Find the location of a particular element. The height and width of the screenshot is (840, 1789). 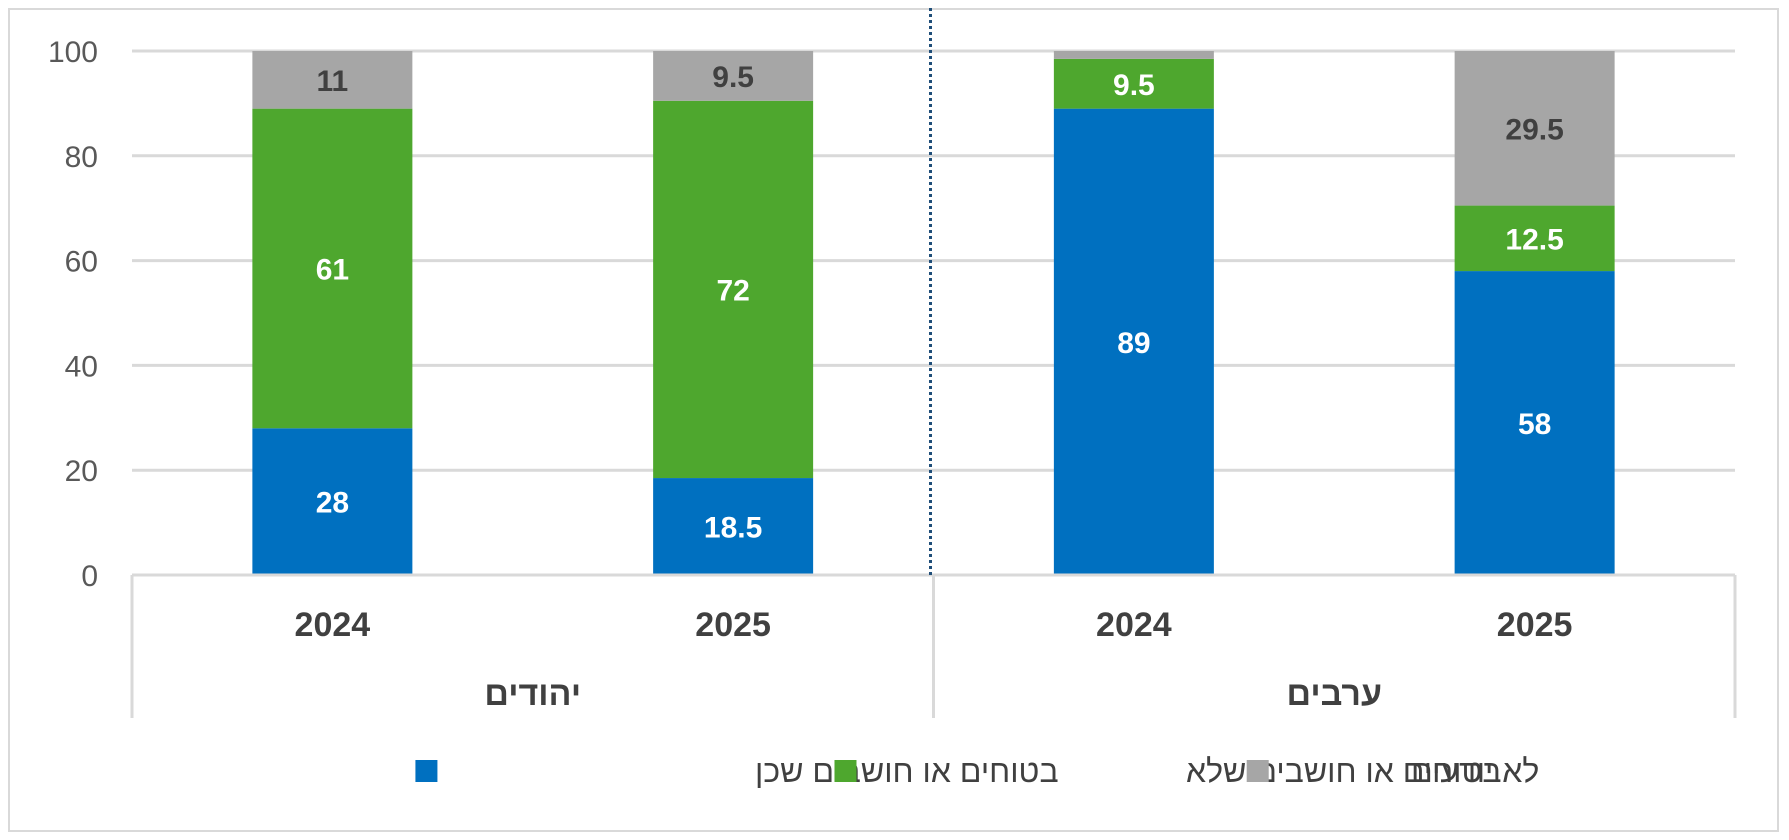

legend-label: לא יודעים is located at coordinates (1475, 771).